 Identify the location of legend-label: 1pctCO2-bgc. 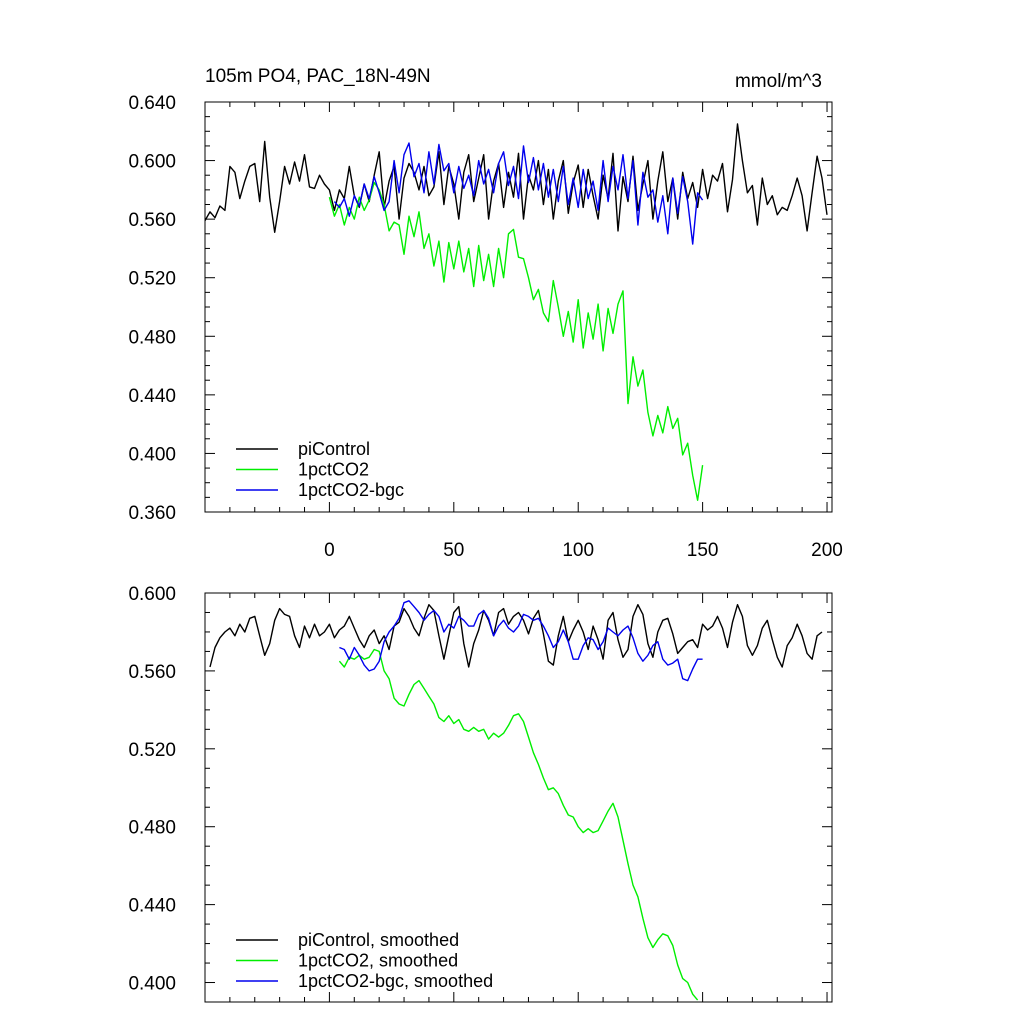
(351, 490).